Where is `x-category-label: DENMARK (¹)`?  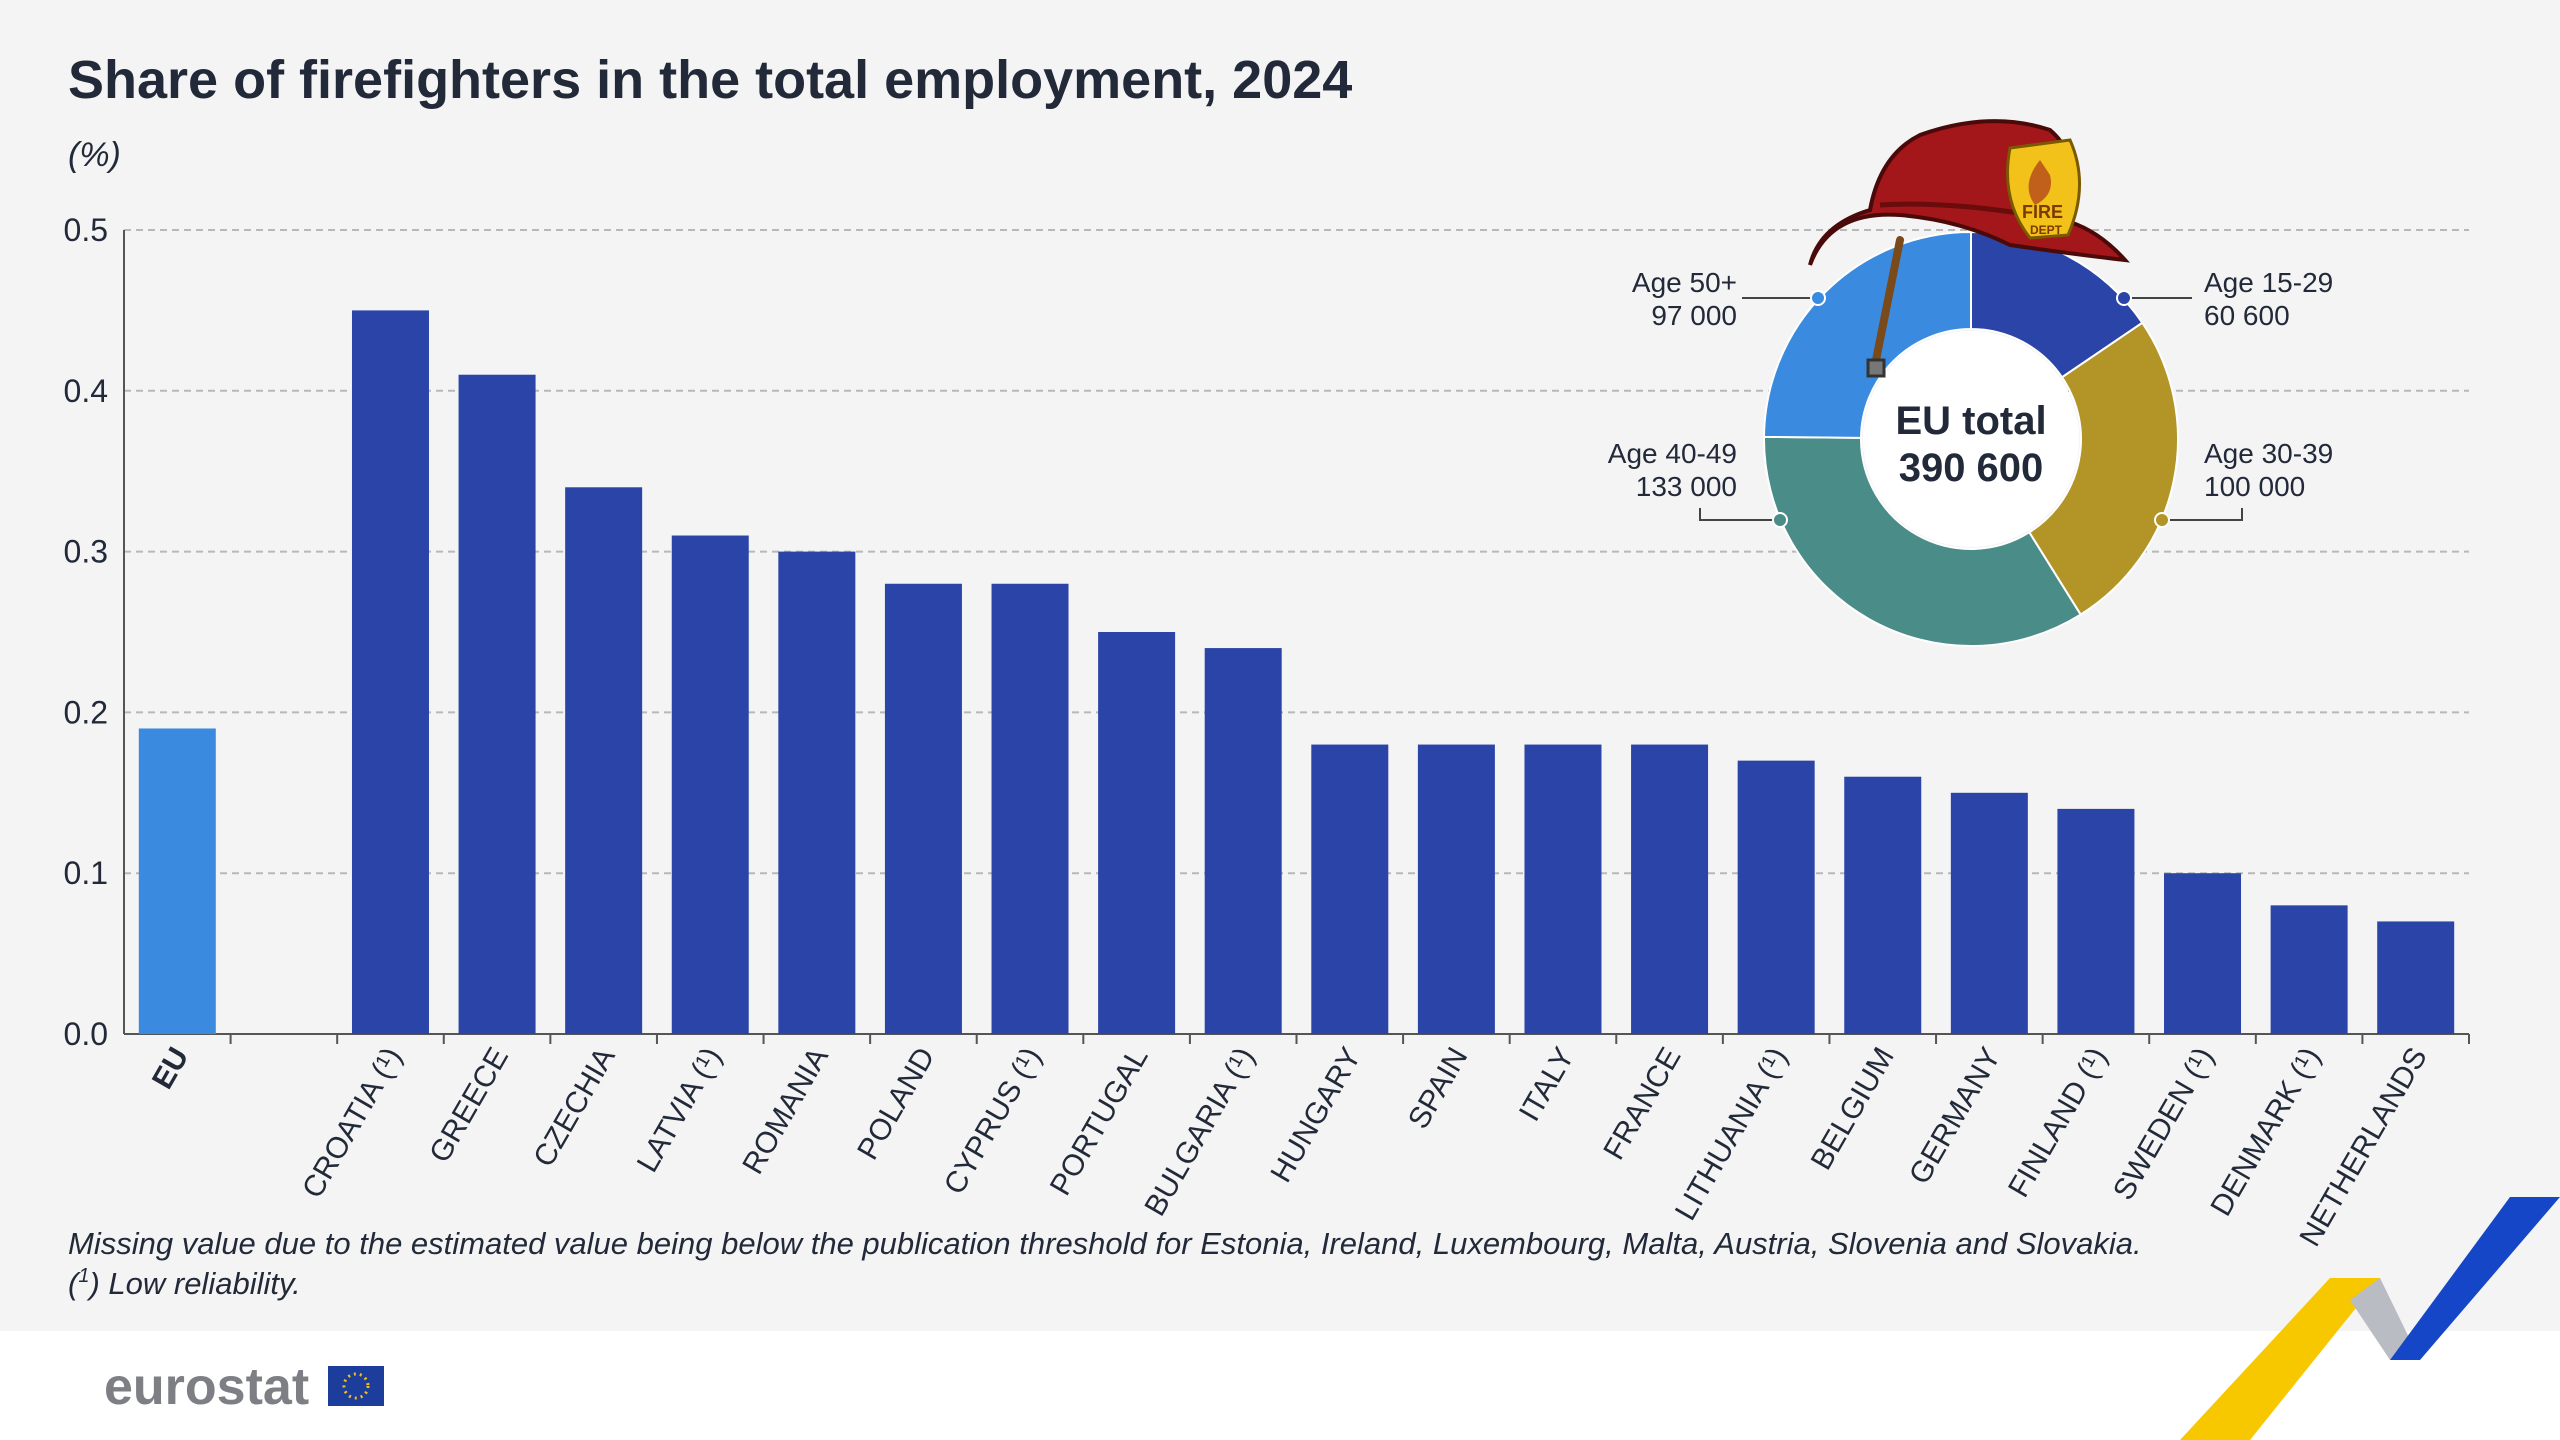 x-category-label: DENMARK (¹) is located at coordinates (2265, 1132).